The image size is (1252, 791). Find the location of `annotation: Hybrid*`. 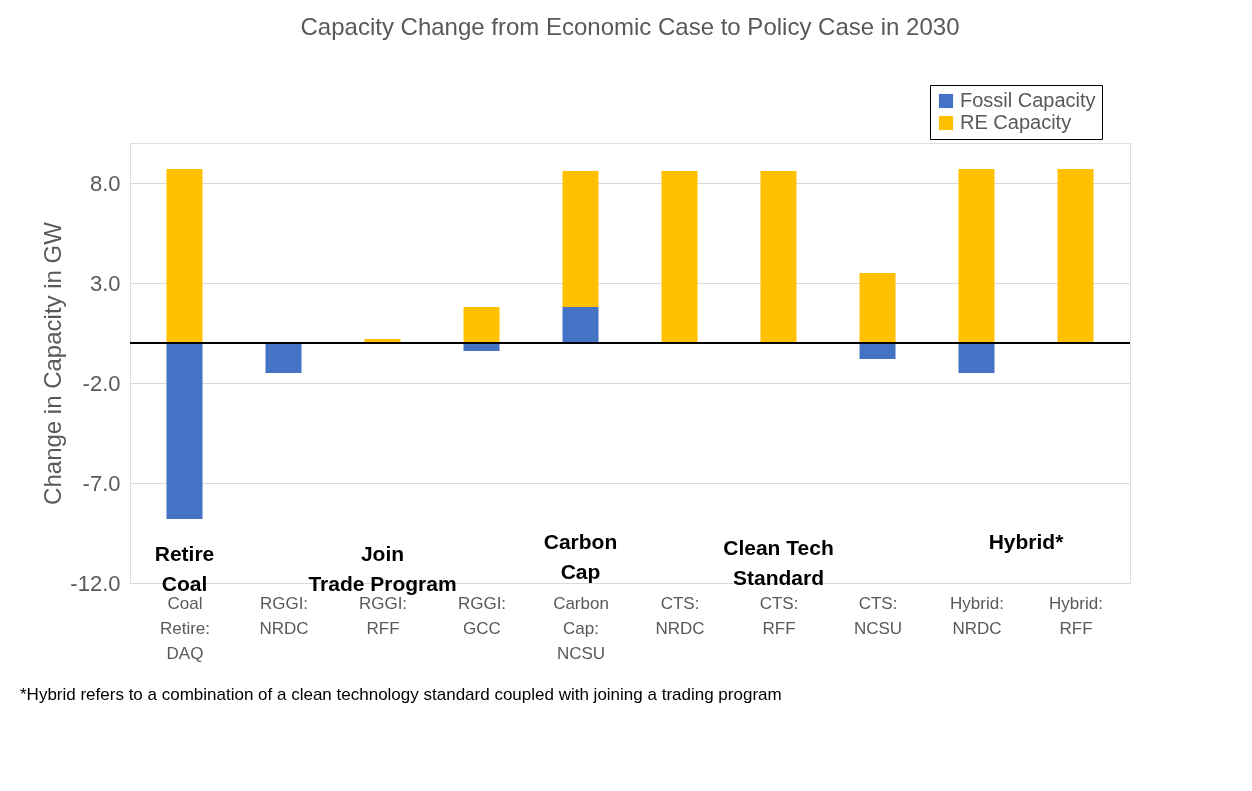

annotation: Hybrid* is located at coordinates (1026, 541).